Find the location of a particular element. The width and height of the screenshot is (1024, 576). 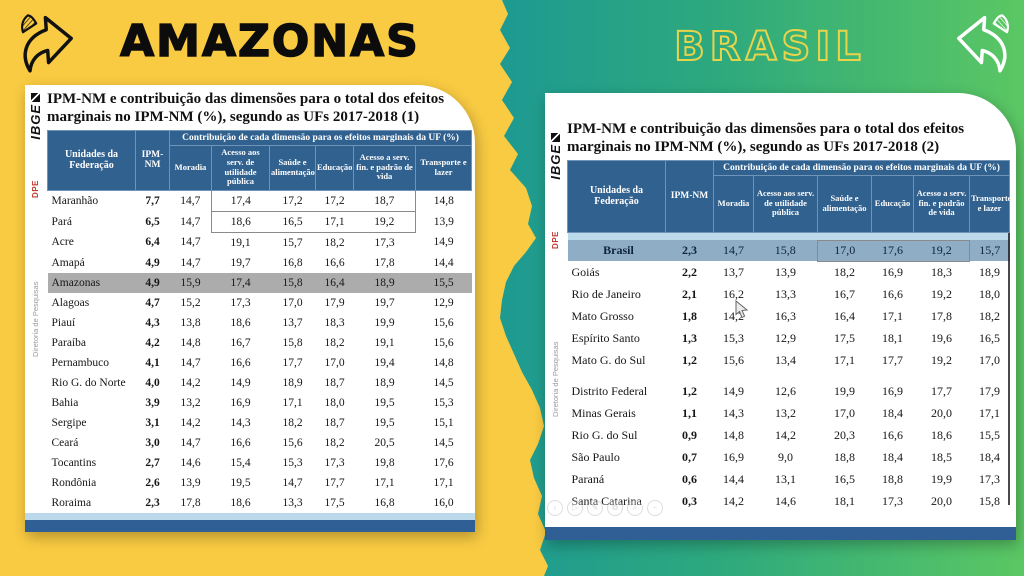

mouse-cursor is located at coordinates (741, 309).